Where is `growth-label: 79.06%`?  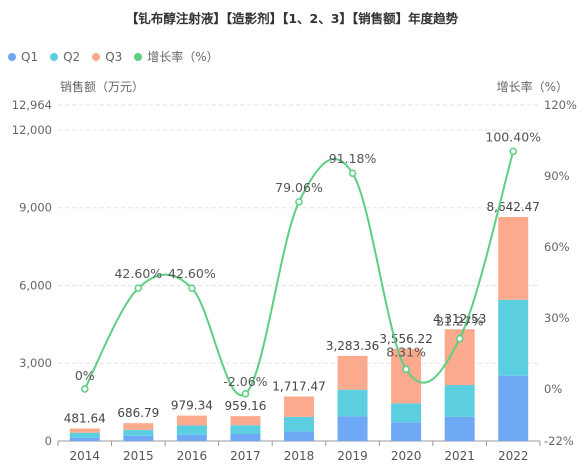 growth-label: 79.06% is located at coordinates (299, 187).